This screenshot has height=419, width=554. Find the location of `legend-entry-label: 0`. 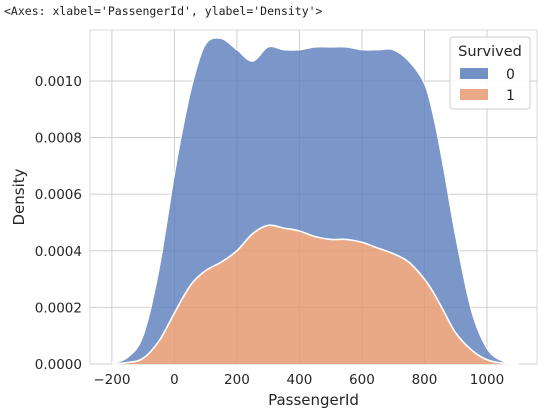

legend-entry-label: 0 is located at coordinates (510, 75).